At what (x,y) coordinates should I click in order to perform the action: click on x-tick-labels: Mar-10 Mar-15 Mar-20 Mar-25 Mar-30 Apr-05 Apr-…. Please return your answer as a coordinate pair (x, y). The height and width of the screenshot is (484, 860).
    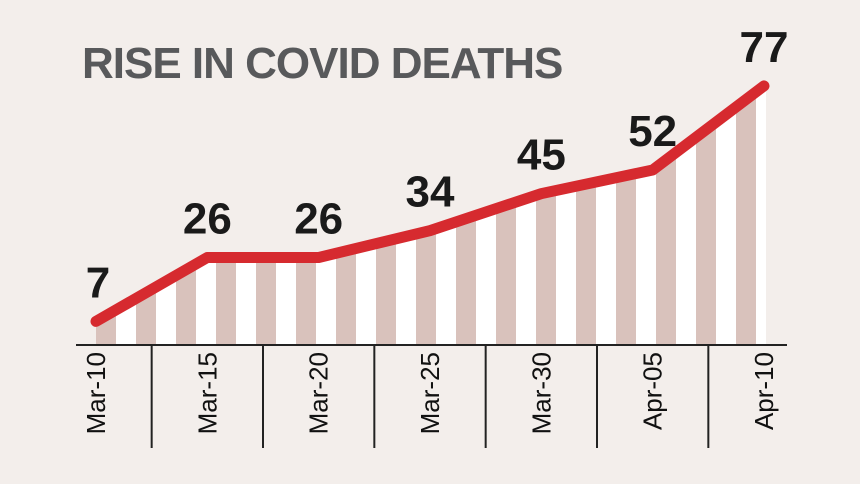
    Looking at the image, I should click on (430, 393).